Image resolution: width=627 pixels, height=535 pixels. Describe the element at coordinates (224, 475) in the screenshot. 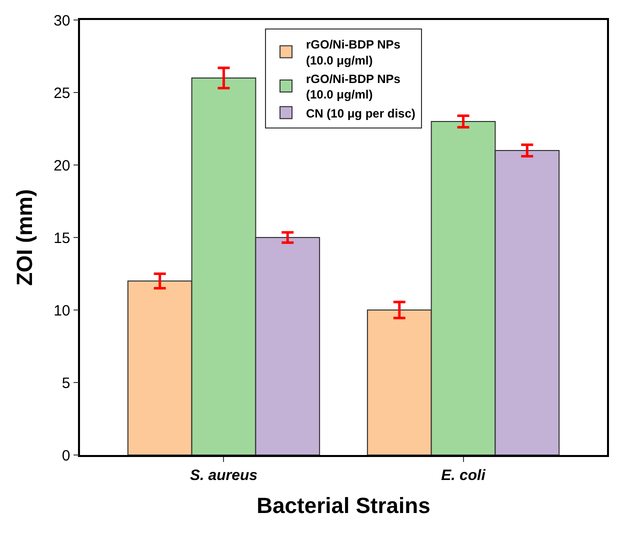

I see `x-tick-label: S. aureus` at that location.